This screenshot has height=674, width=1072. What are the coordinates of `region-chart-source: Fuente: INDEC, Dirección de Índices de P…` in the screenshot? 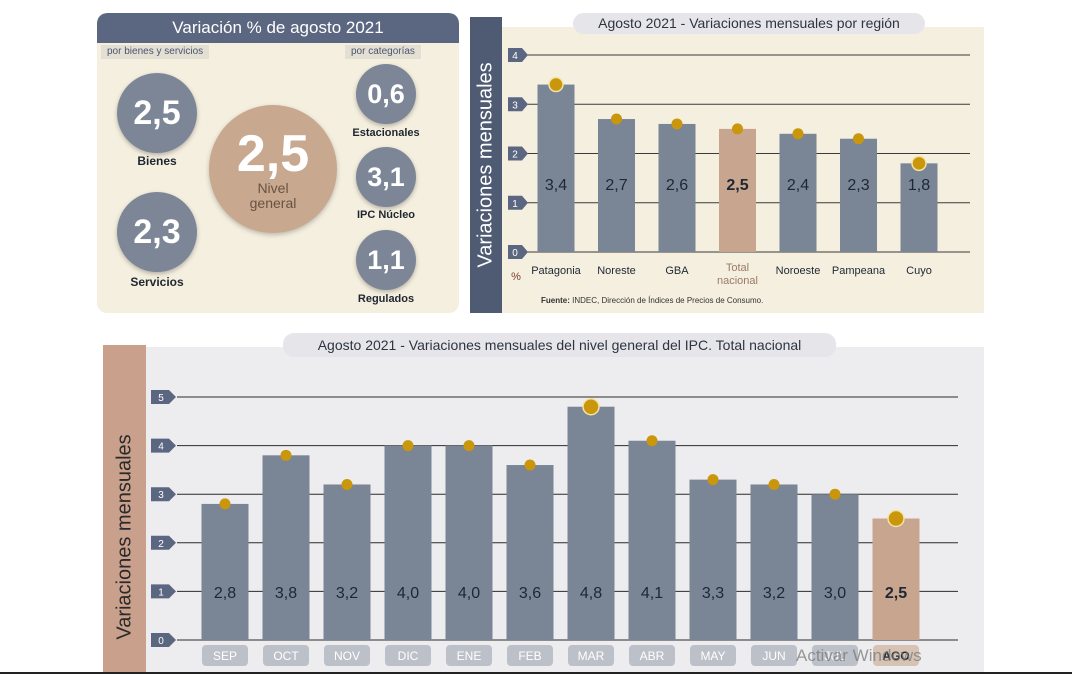 It's located at (652, 300).